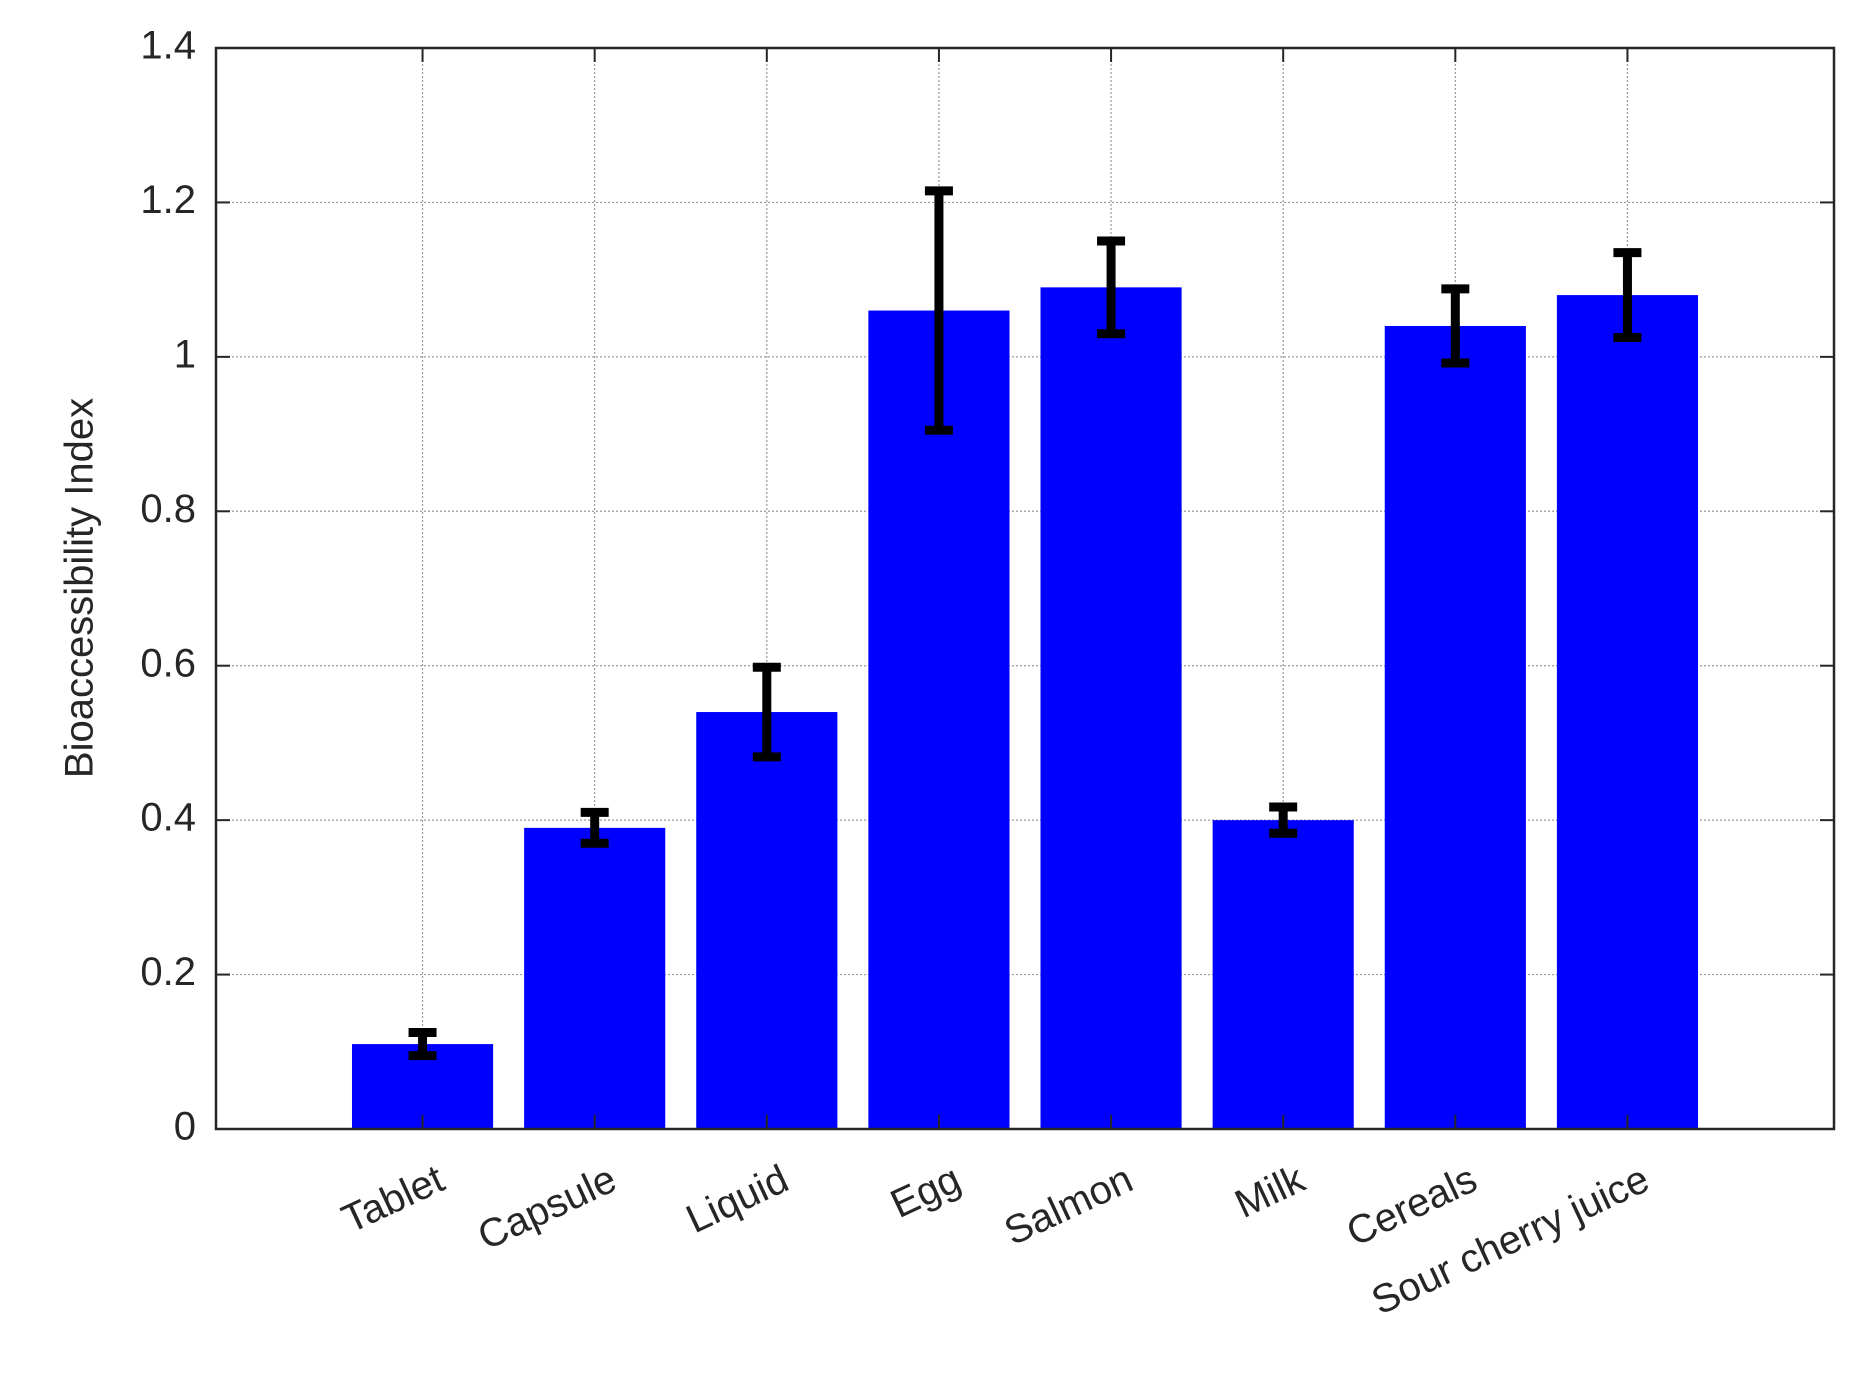 The width and height of the screenshot is (1870, 1388). What do you see at coordinates (1510, 1240) in the screenshot?
I see `x-tick-label: Sour cherry juice` at bounding box center [1510, 1240].